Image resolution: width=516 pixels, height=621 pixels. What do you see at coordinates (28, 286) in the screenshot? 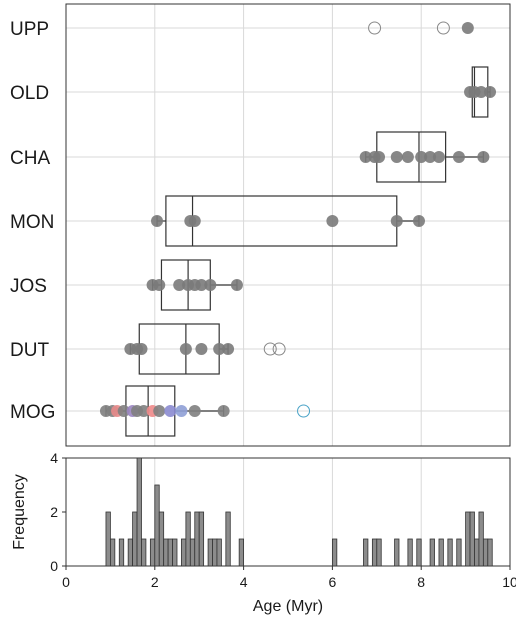
I see `category-label: JOS` at bounding box center [28, 286].